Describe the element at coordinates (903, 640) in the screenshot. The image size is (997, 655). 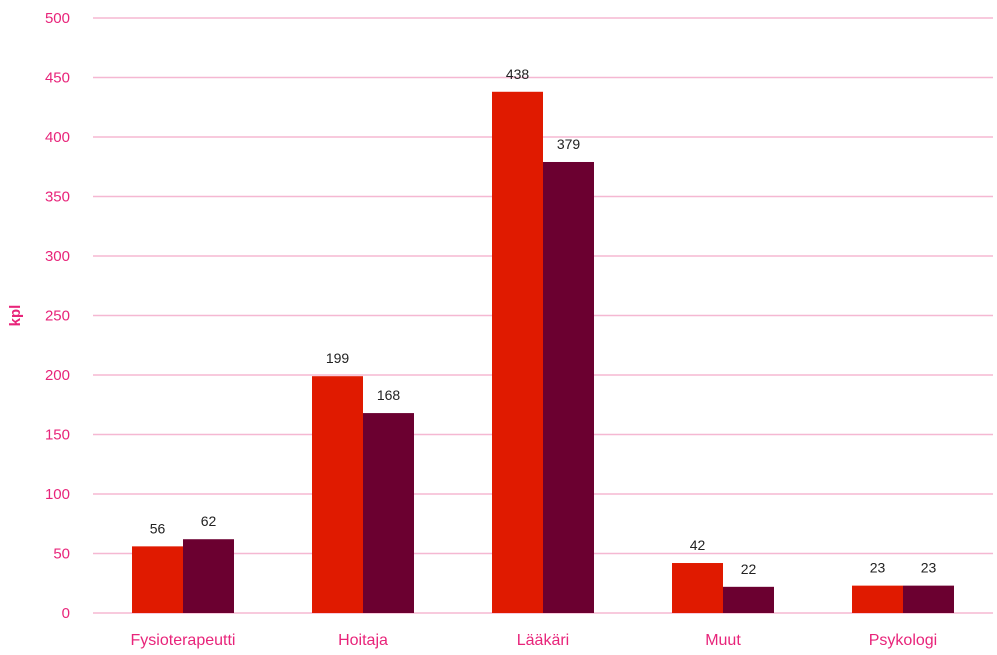
I see `x-category-label: Psykologi` at that location.